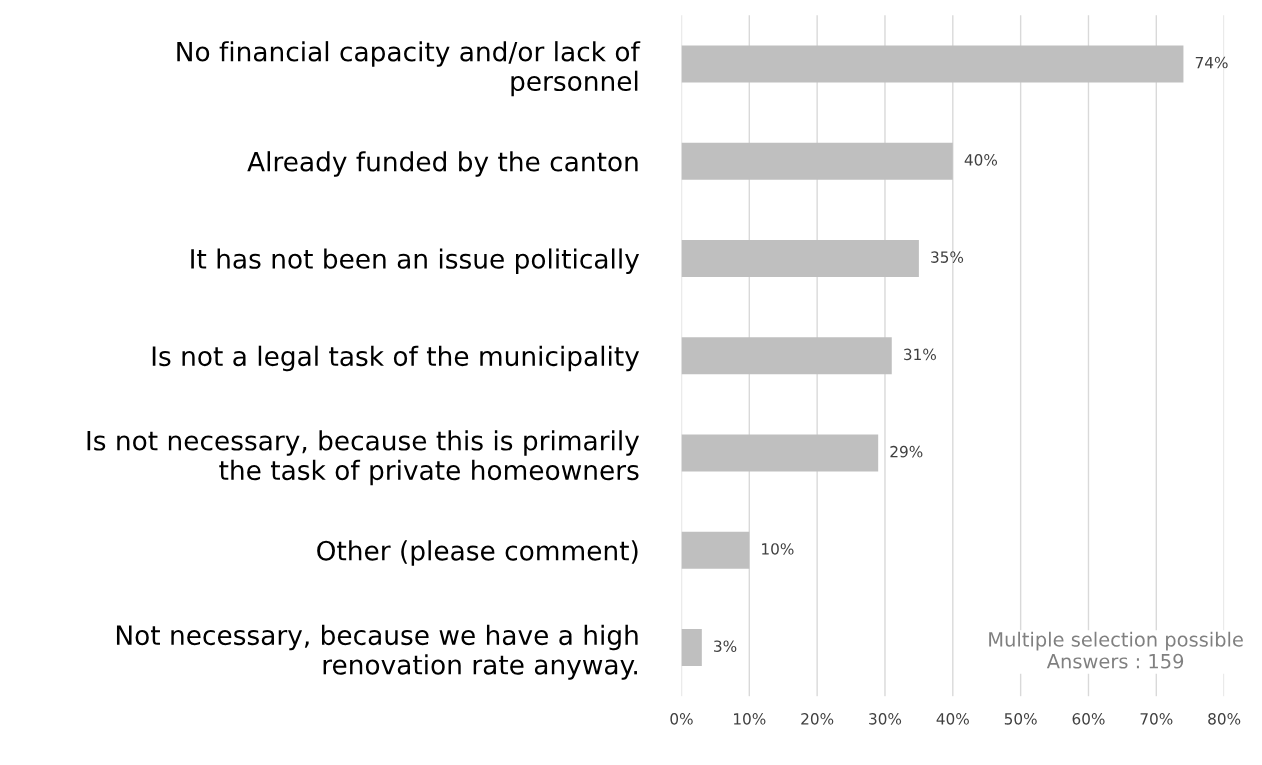  Describe the element at coordinates (725, 646) in the screenshot. I see `data-label: 3%` at that location.